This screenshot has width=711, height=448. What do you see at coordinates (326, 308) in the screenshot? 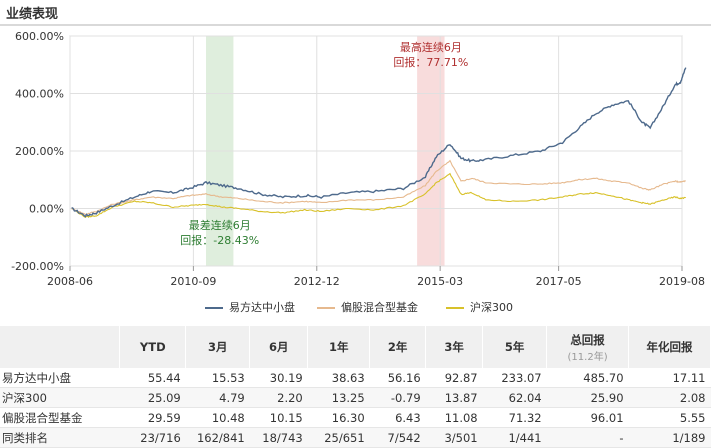
I see `legend-swatch-category` at bounding box center [326, 308].